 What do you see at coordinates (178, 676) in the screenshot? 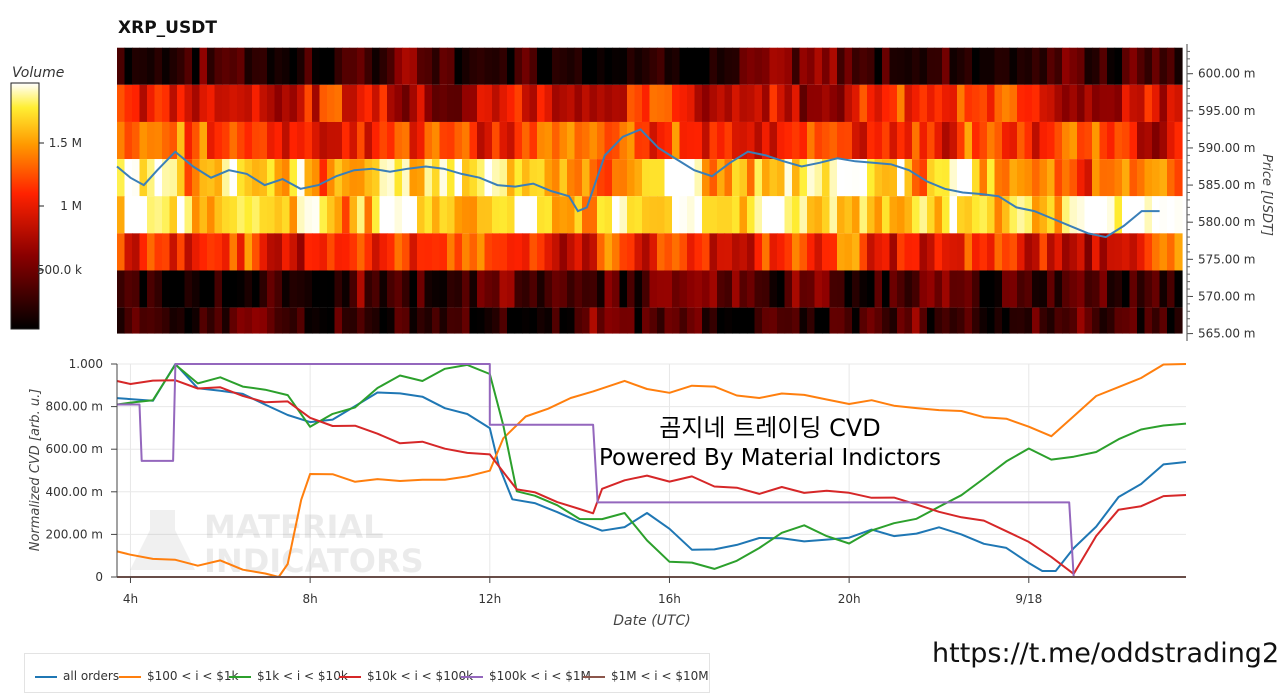
I see `legend-item: $100 < i < $1k` at bounding box center [178, 676].